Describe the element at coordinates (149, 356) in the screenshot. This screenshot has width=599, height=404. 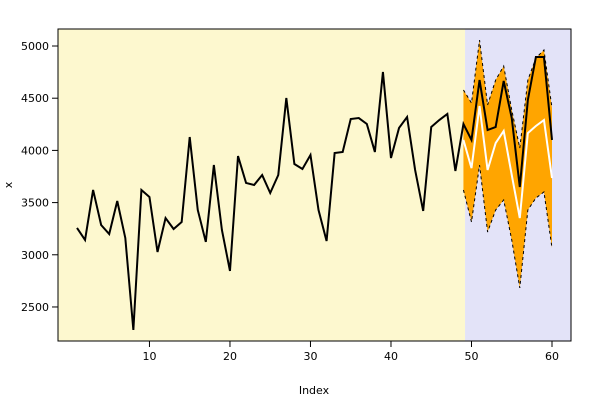
I see `x-tick-label: 10` at that location.